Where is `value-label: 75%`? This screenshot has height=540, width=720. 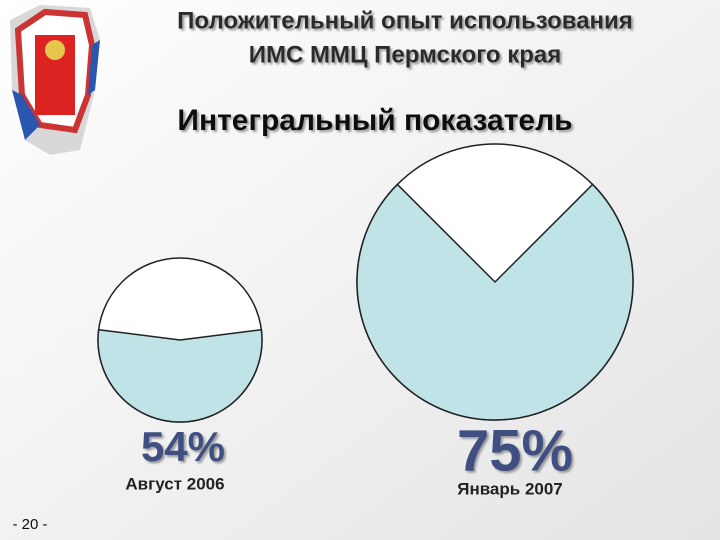 value-label: 75% is located at coordinates (515, 450).